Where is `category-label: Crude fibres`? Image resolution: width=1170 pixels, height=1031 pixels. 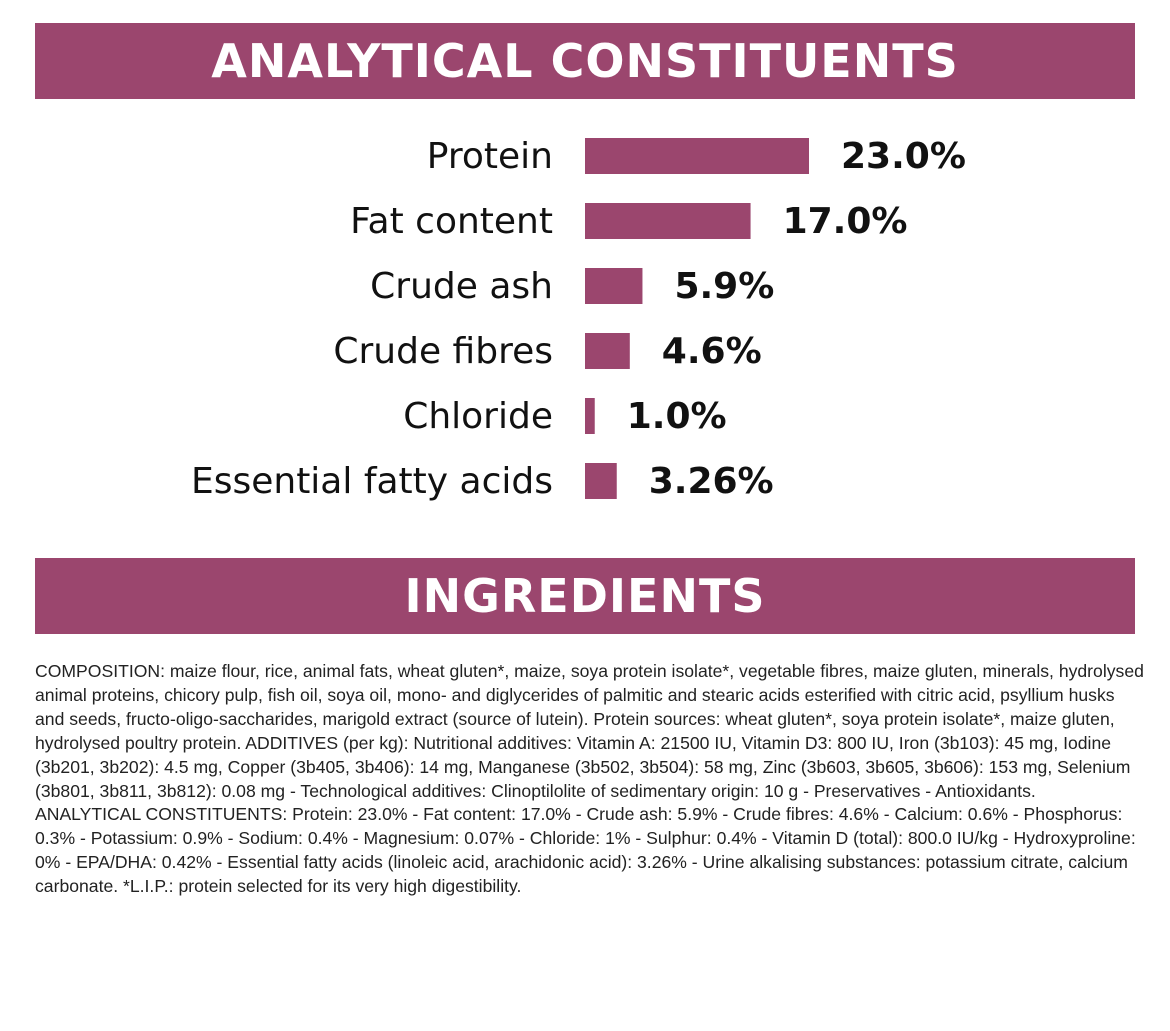 category-label: Crude fibres is located at coordinates (443, 351).